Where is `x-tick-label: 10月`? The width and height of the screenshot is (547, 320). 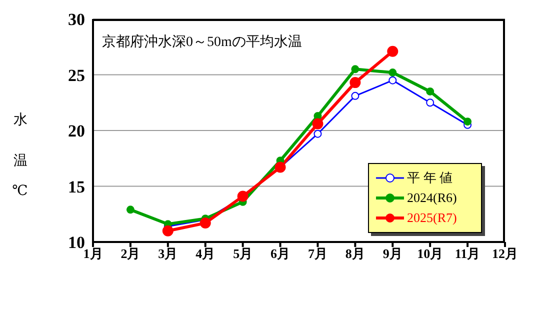
x-tick-label: 10月 is located at coordinates (430, 254).